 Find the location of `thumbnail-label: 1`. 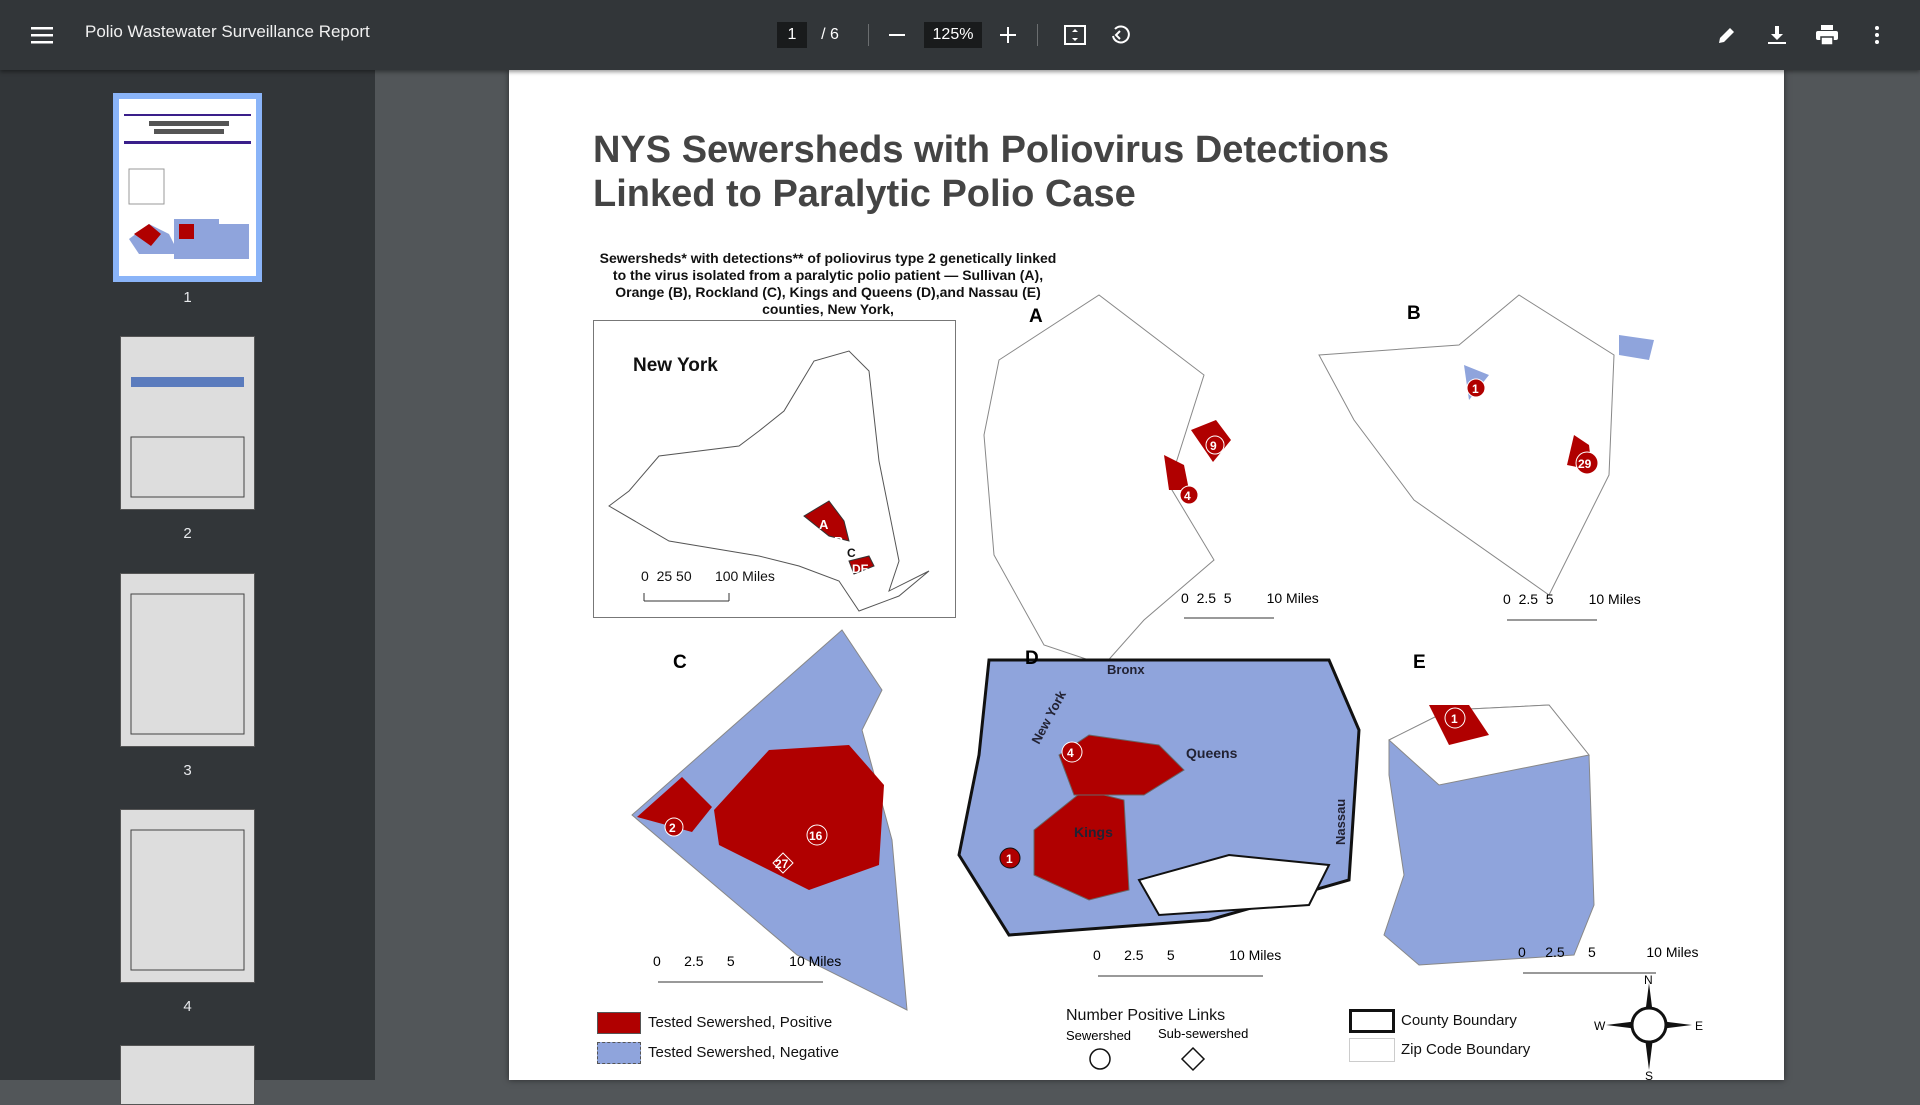

thumbnail-label: 1 is located at coordinates (187, 297).